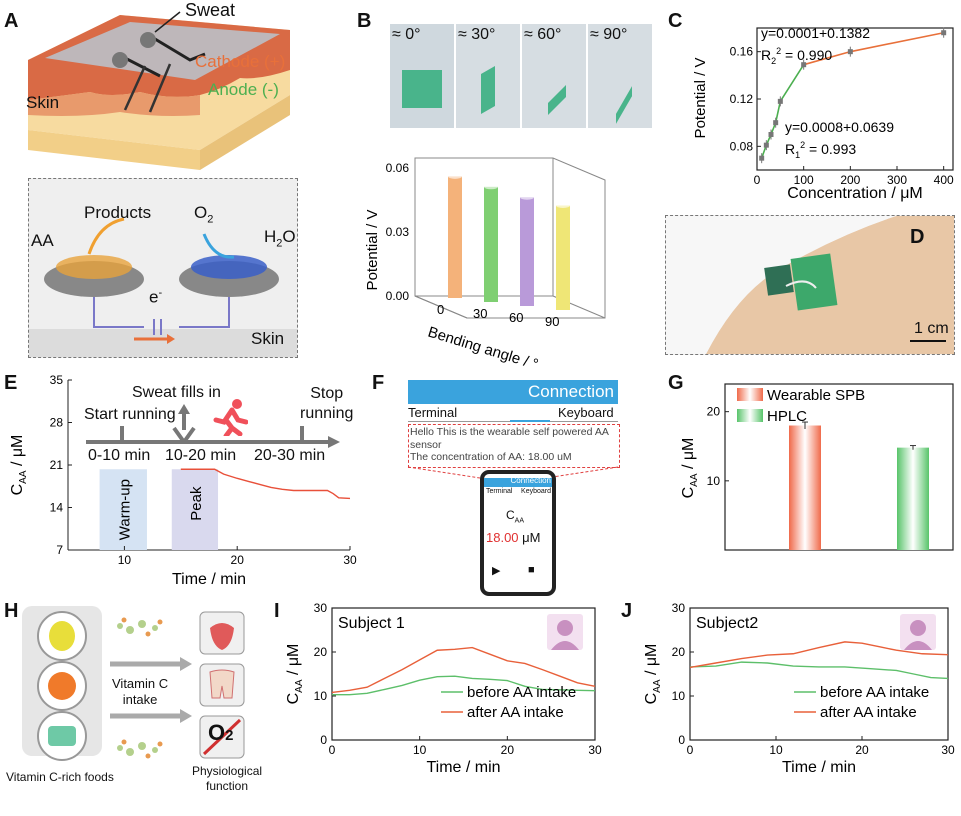 This screenshot has width=961, height=816. Describe the element at coordinates (536, 491) in the screenshot. I see `phone-tab-keyboard: Keyboard` at that location.